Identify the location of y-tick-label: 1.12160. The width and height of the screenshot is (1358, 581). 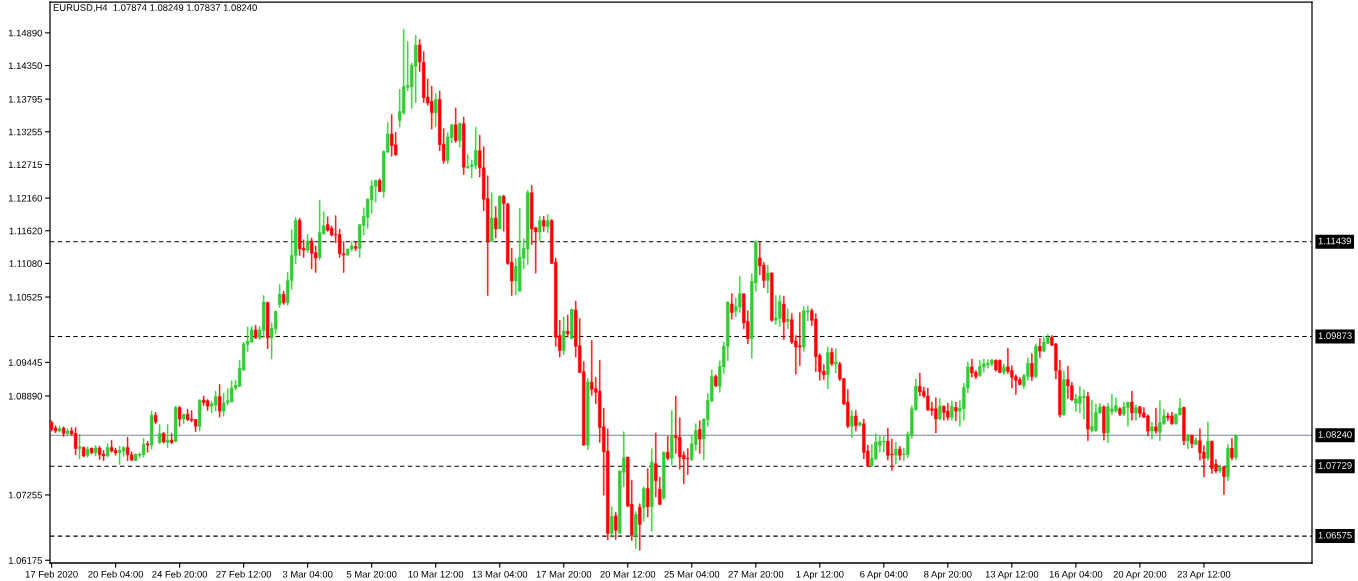
(25, 198).